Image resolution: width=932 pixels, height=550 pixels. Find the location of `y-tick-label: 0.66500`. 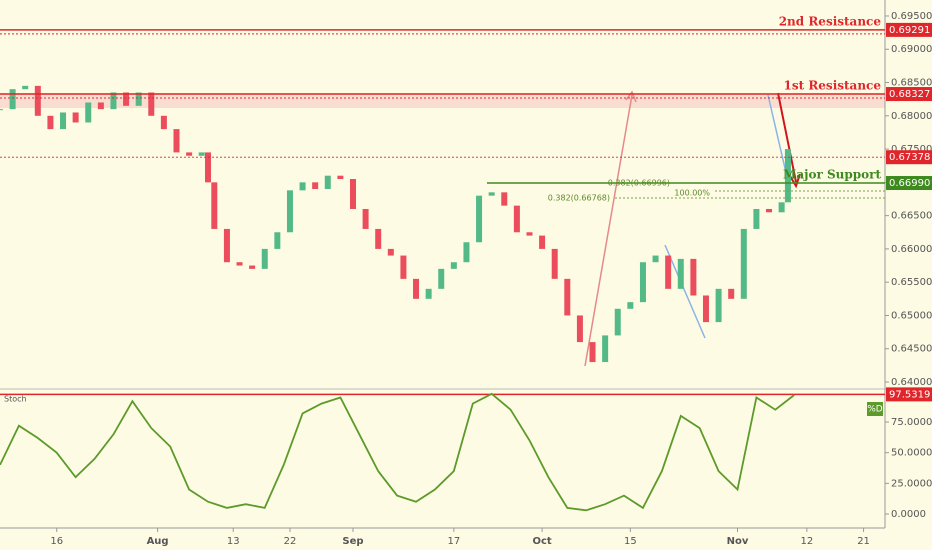

y-tick-label: 0.66500 is located at coordinates (911, 216).